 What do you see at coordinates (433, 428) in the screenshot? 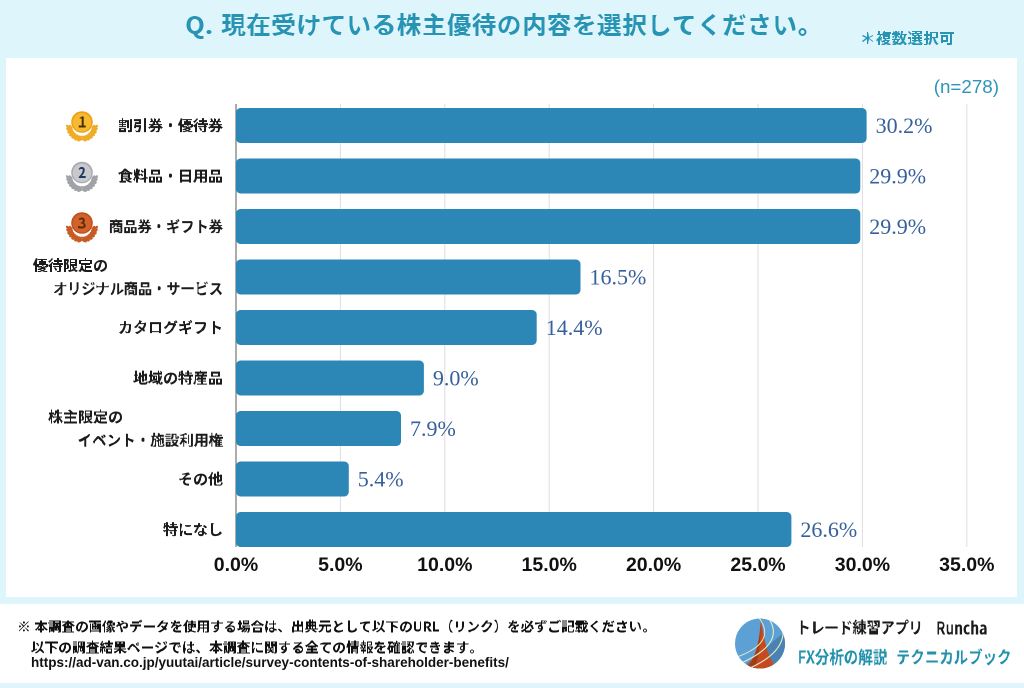
I see `svg-text: 7.9%` at bounding box center [433, 428].